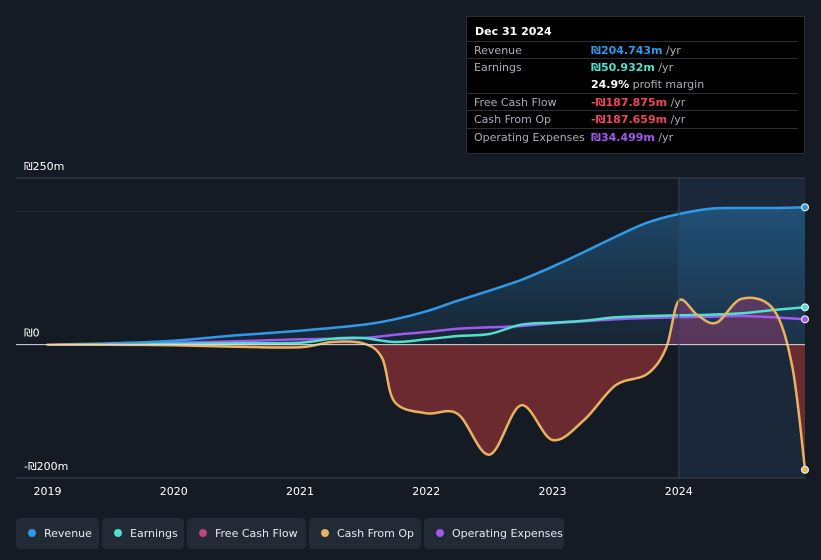 This screenshot has width=821, height=560. I want to click on free-cash-flow-area-positive, so click(429, 321).